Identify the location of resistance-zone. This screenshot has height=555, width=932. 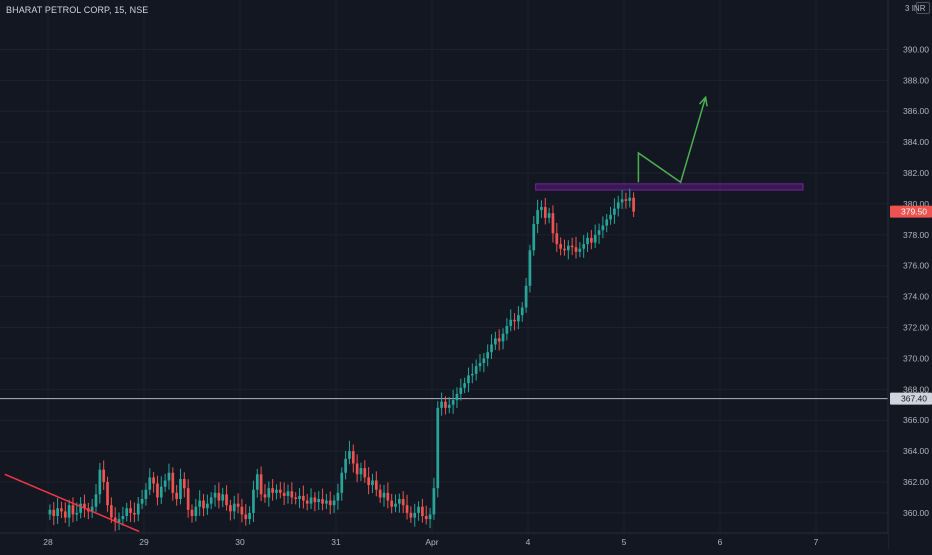
(669, 187).